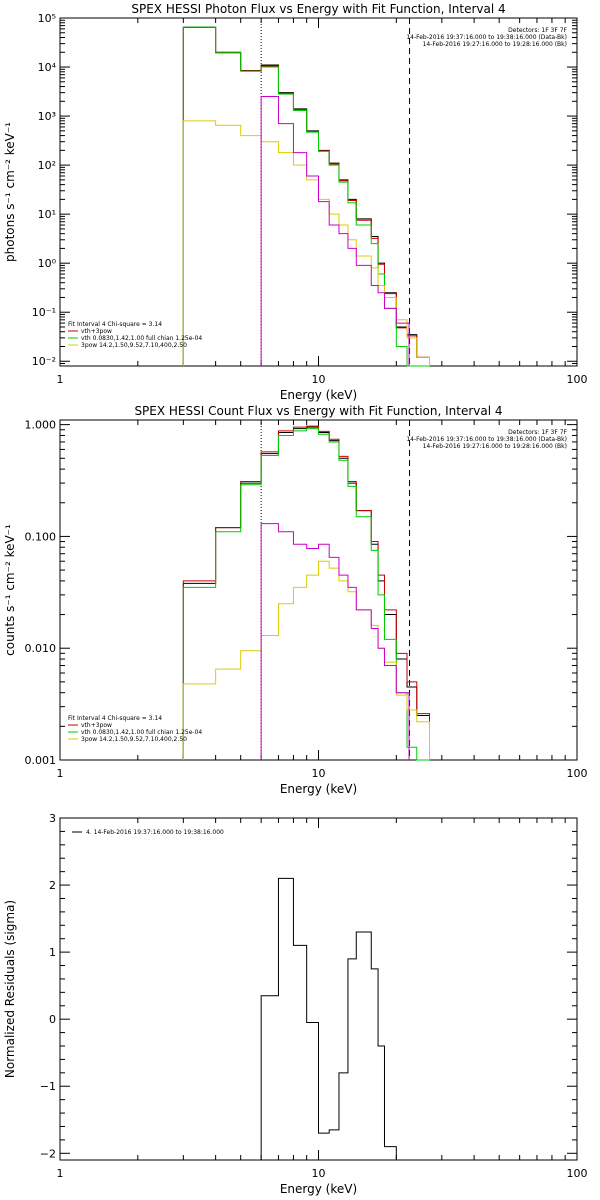  I want to click on y-tick-label: 10², so click(47, 165).